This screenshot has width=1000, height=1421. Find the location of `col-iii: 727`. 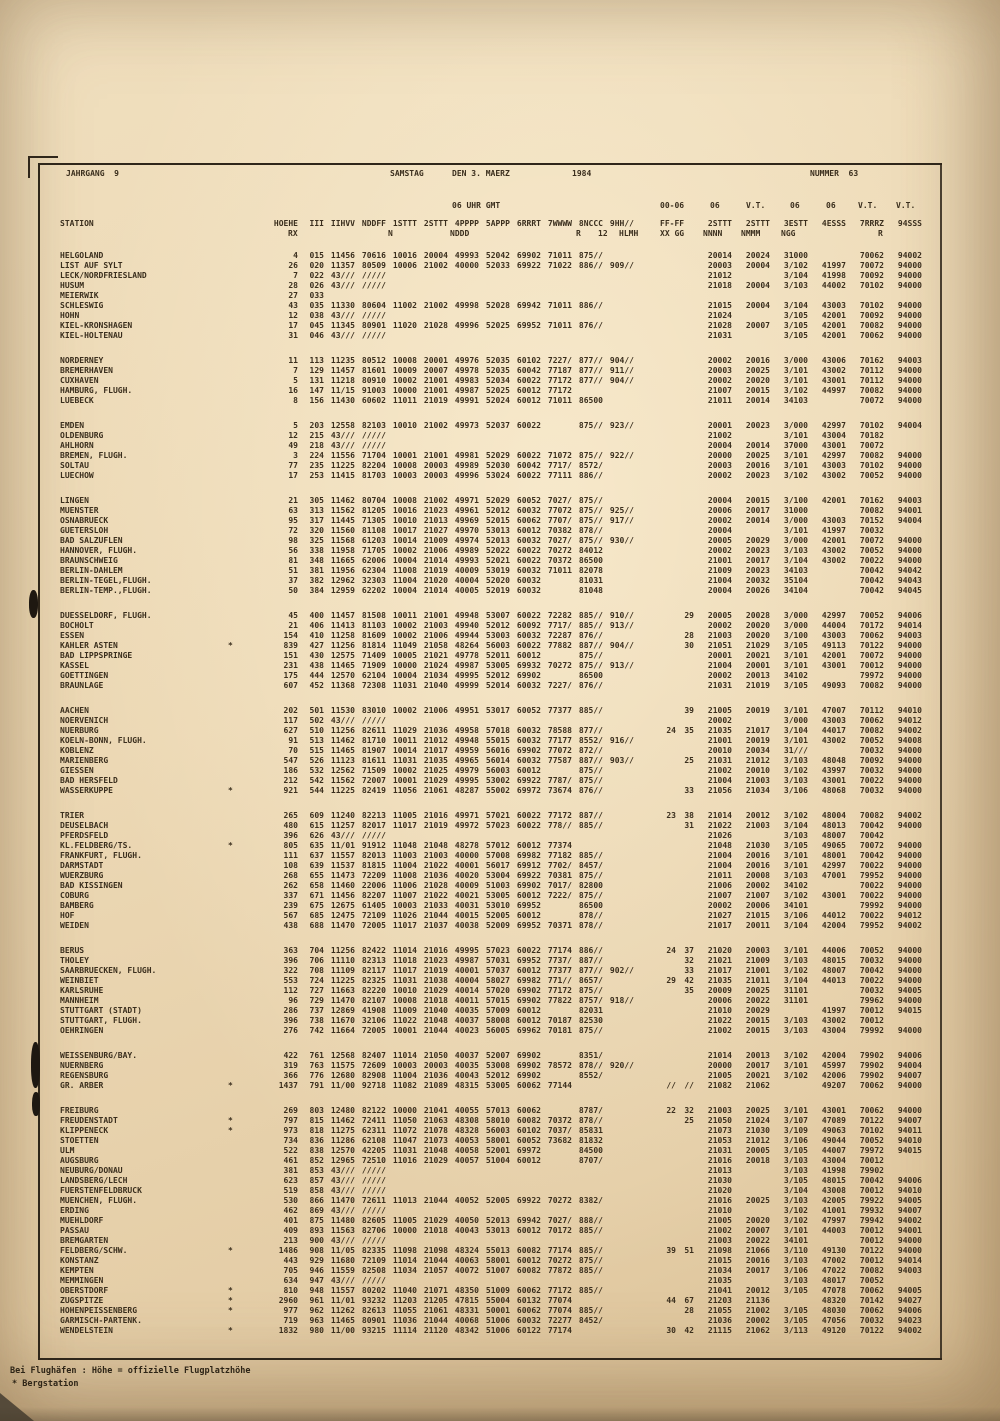

col-iii: 727 is located at coordinates (316, 990).